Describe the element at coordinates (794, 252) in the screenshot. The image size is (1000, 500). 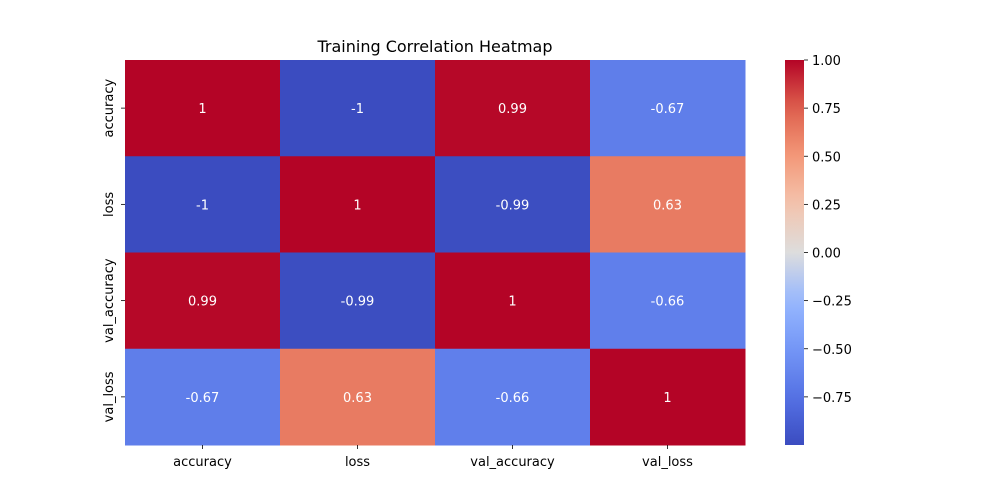
I see `colorbar-gradient` at that location.